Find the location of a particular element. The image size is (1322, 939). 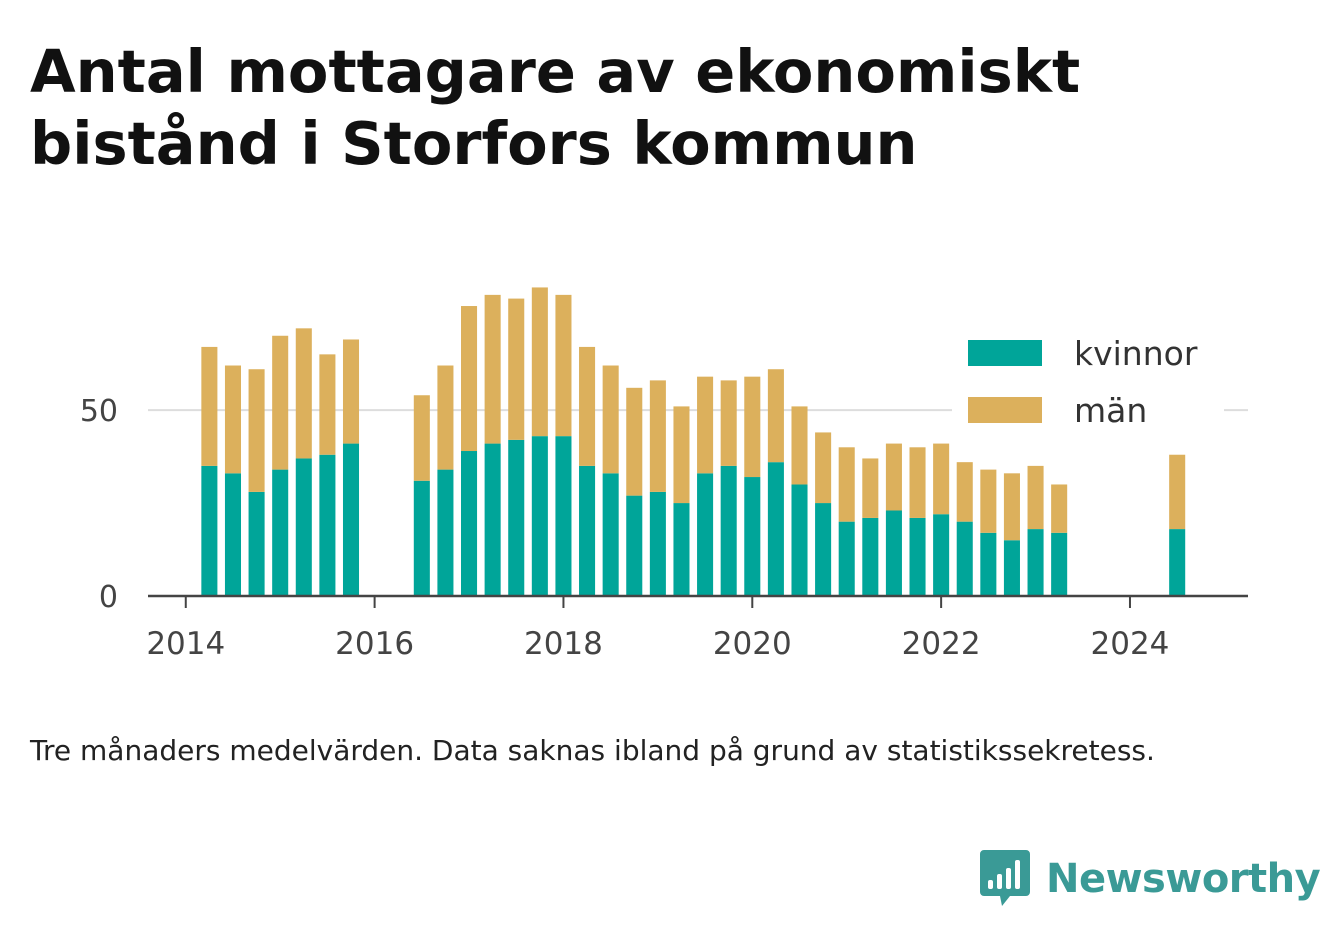

x-tick-label: 2020 is located at coordinates (752, 644).